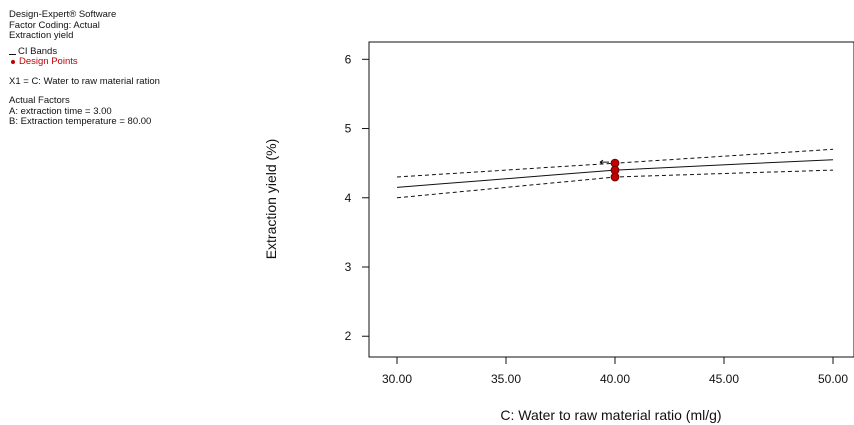 Image resolution: width=854 pixels, height=425 pixels. Describe the element at coordinates (506, 379) in the screenshot. I see `x-tick-label: 35.00` at that location.